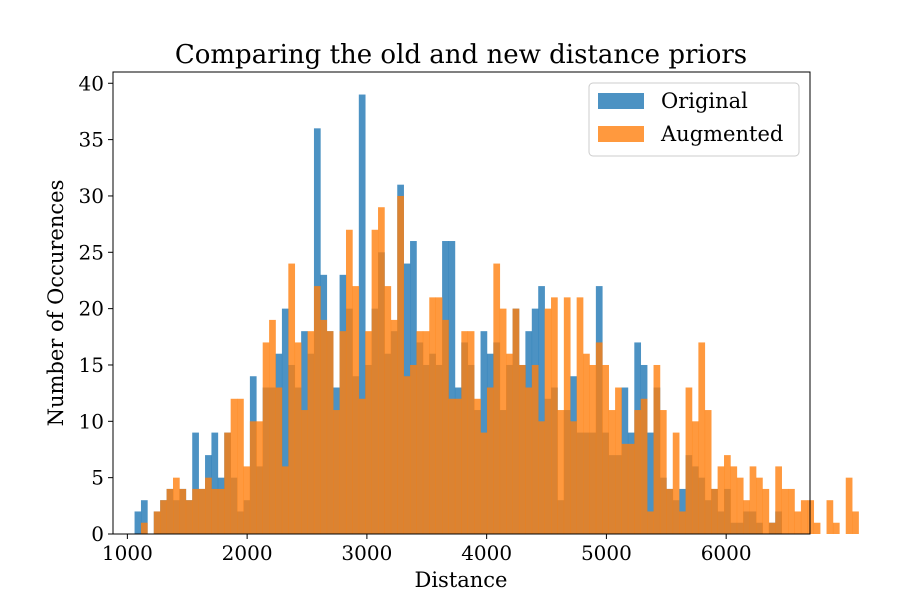  Describe the element at coordinates (91, 196) in the screenshot. I see `y-tick-label: 30` at that location.